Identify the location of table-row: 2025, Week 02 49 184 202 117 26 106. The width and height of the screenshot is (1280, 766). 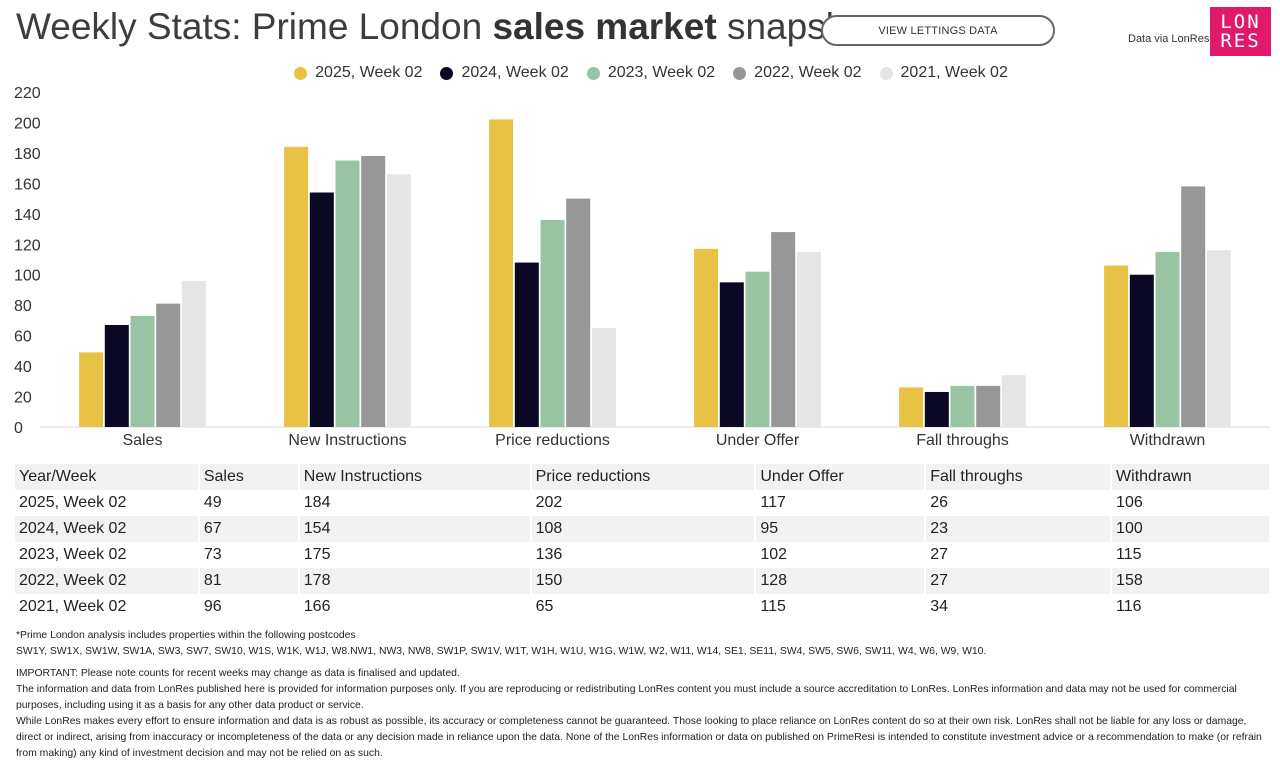
(643, 503).